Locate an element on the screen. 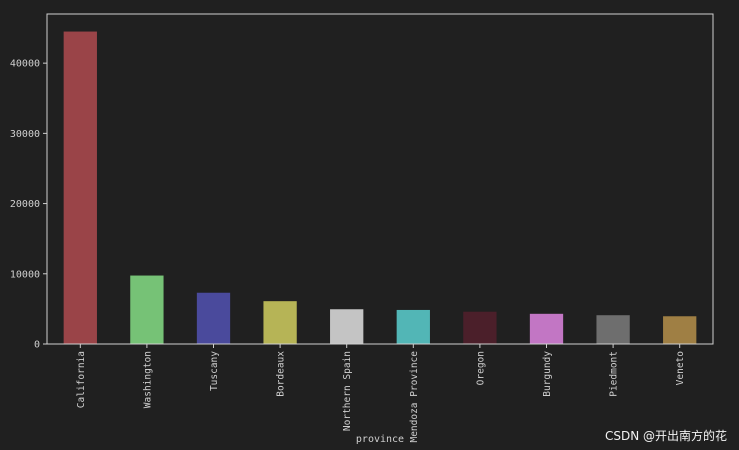 Image resolution: width=739 pixels, height=450 pixels. x-tick-label: Piedmont is located at coordinates (614, 374).